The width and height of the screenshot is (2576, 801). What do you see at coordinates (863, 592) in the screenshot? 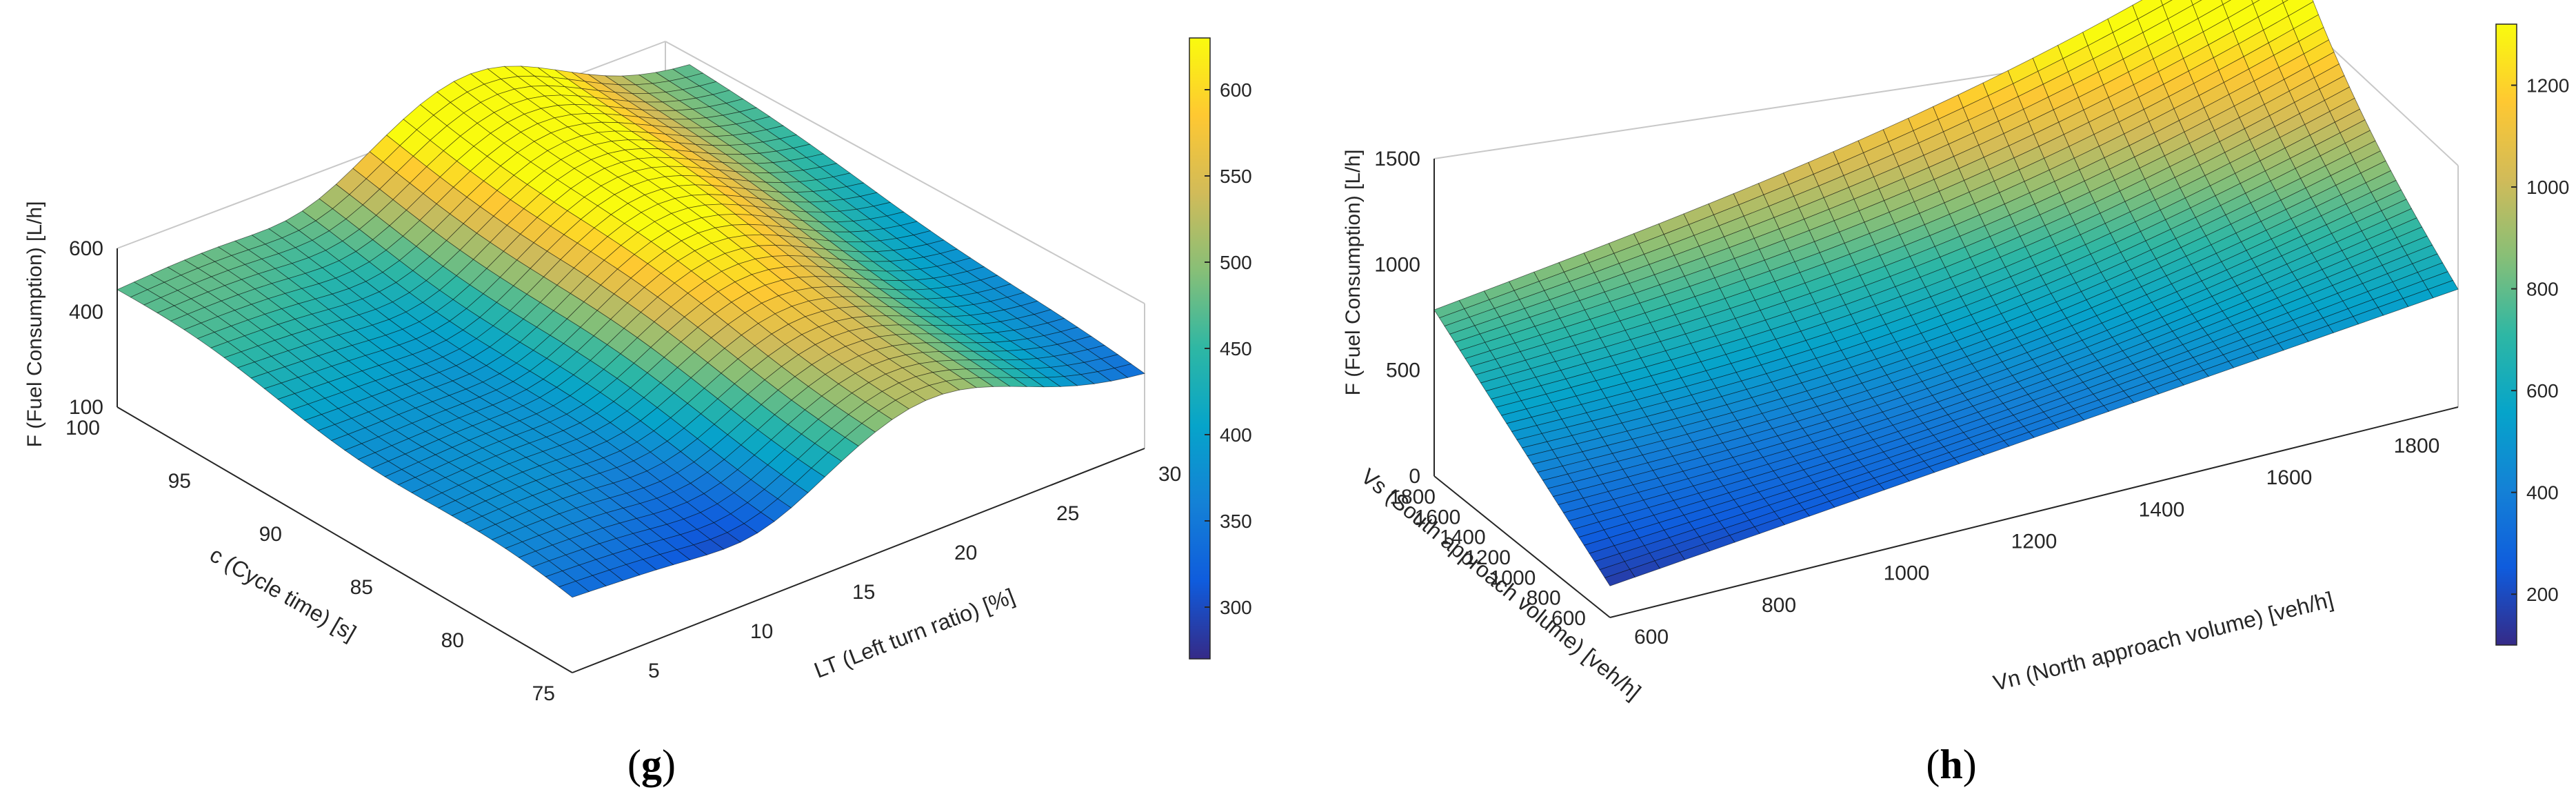
I see `ytick-g-2: 15` at bounding box center [863, 592].